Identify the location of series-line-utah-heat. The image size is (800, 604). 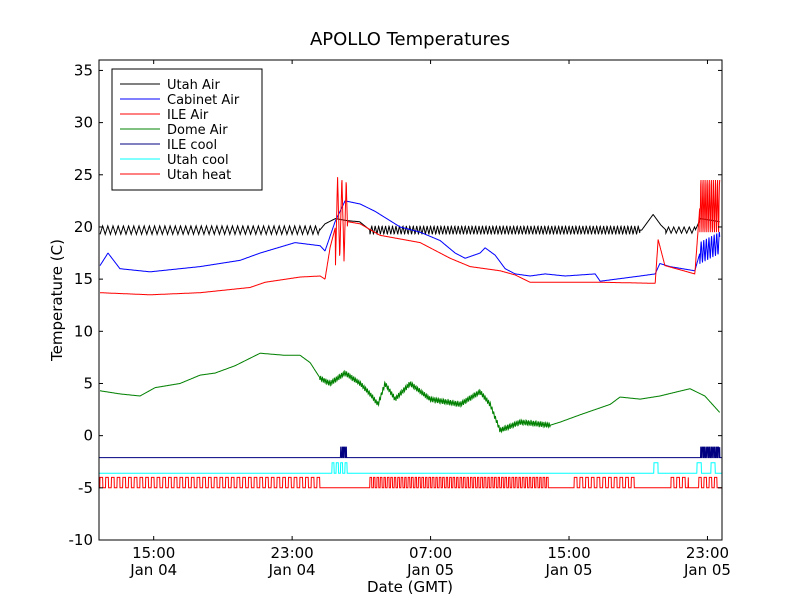
(410, 482).